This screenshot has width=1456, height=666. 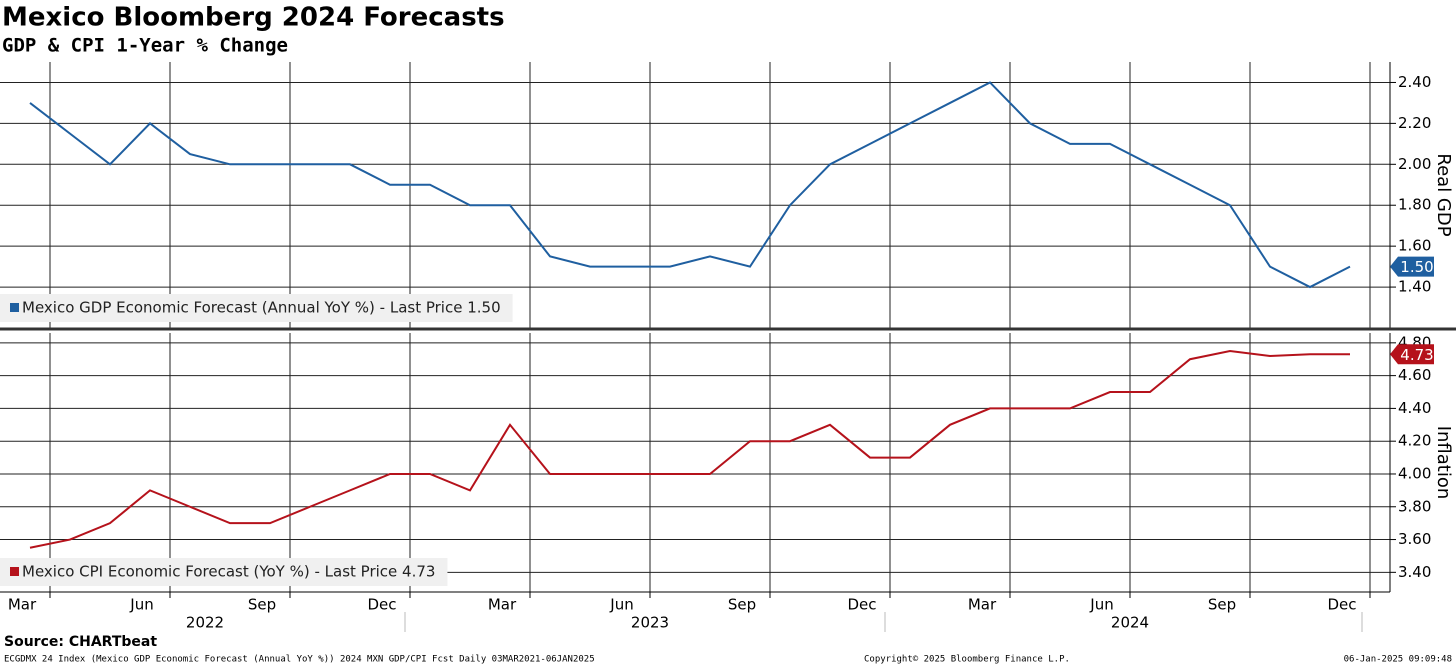 What do you see at coordinates (1414, 205) in the screenshot?
I see `y-tick-label: 1.80` at bounding box center [1414, 205].